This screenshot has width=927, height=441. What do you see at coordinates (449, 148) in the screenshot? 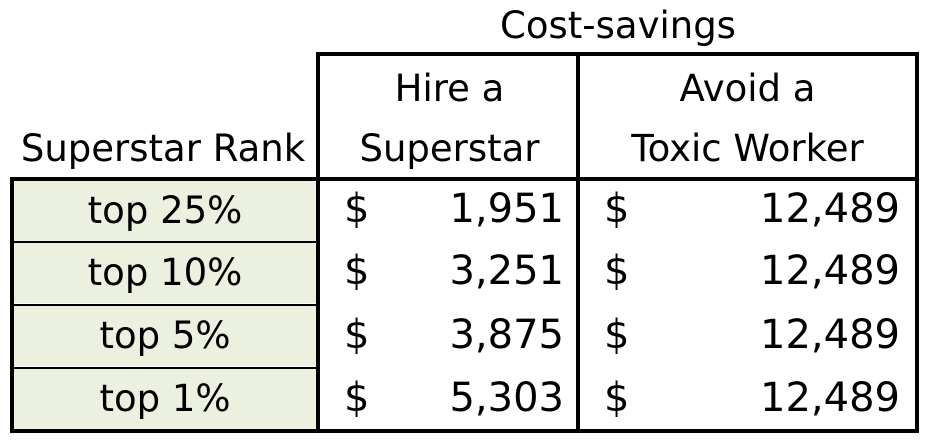
I see `header-hire-line2: Superstar` at bounding box center [449, 148].